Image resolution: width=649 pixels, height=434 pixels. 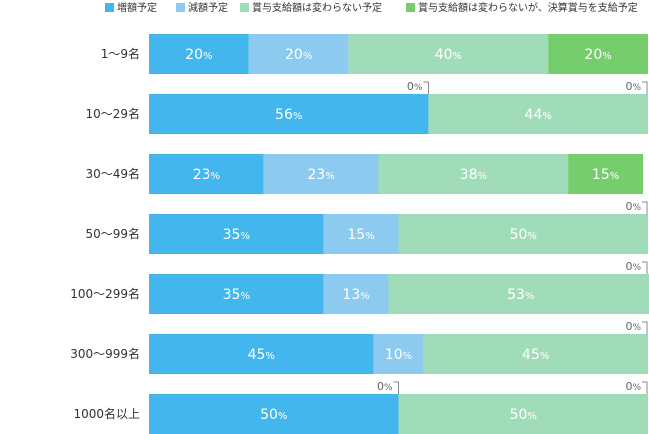 I want to click on category-label: 50〜99名, so click(x=112, y=233).